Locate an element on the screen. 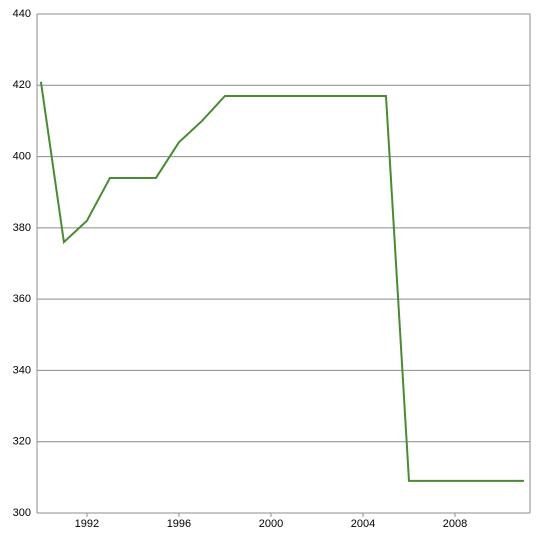  y-tick-label: 340 is located at coordinates (22, 370).